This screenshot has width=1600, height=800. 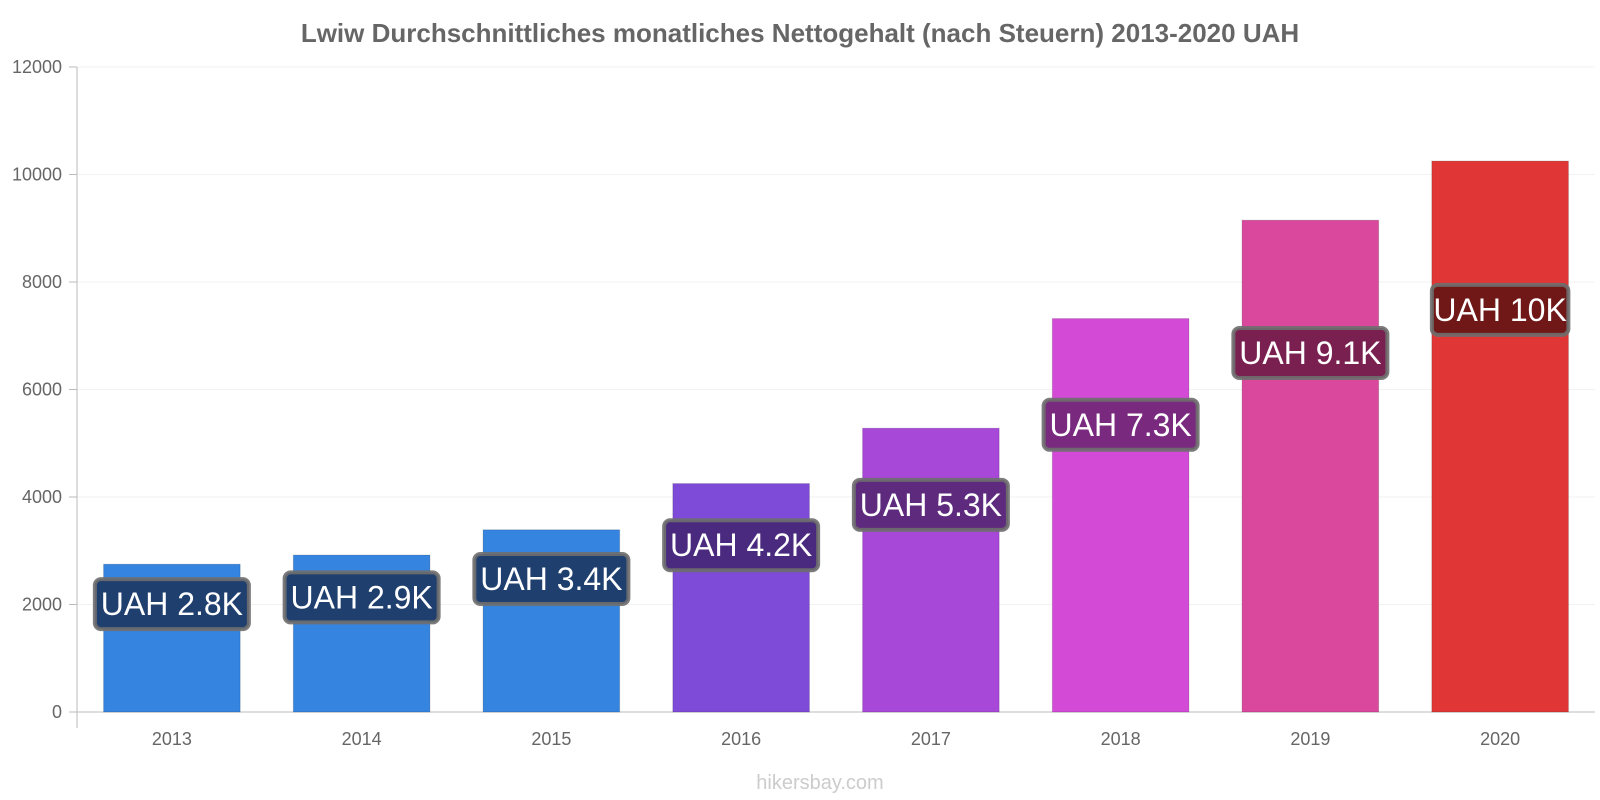 What do you see at coordinates (37, 67) in the screenshot?
I see `y-tick-label: 12000` at bounding box center [37, 67].